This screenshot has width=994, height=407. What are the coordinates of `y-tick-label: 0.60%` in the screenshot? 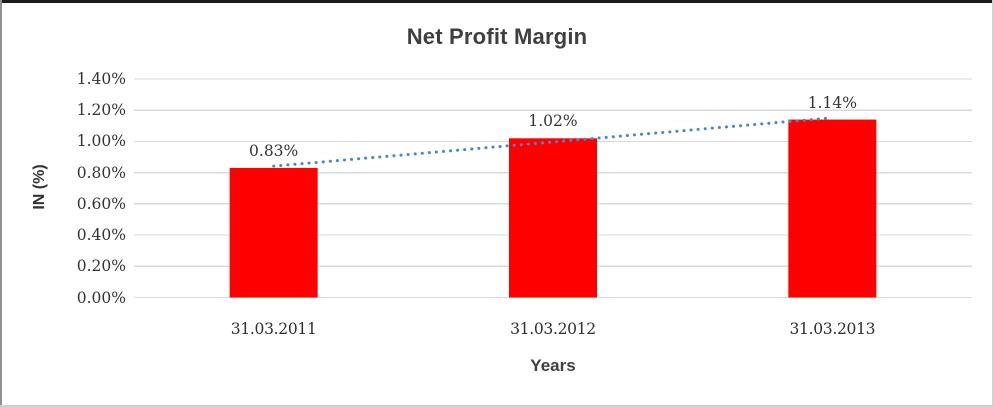 It's located at (101, 203).